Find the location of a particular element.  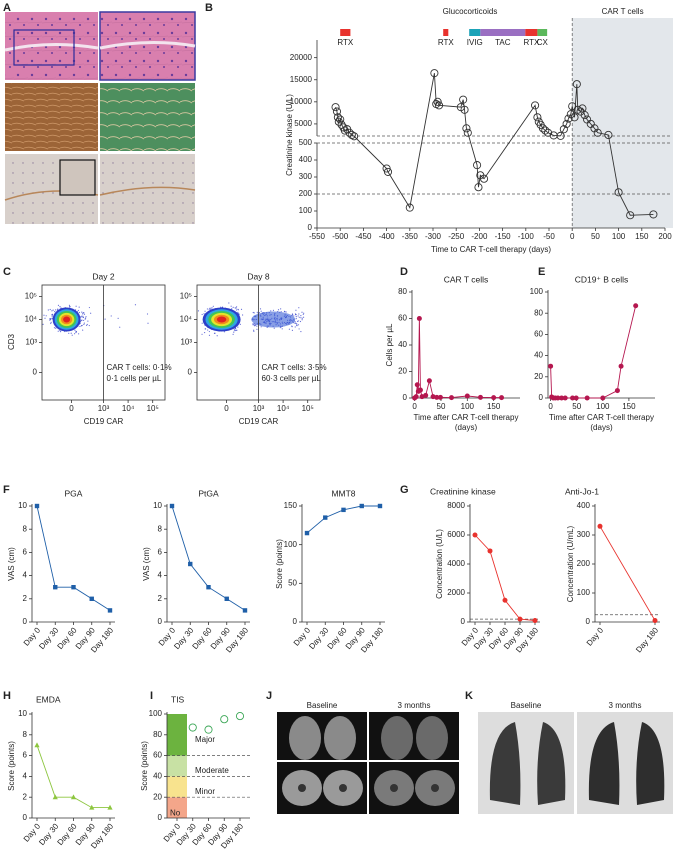

treatment-label: IVIG is located at coordinates (475, 42).